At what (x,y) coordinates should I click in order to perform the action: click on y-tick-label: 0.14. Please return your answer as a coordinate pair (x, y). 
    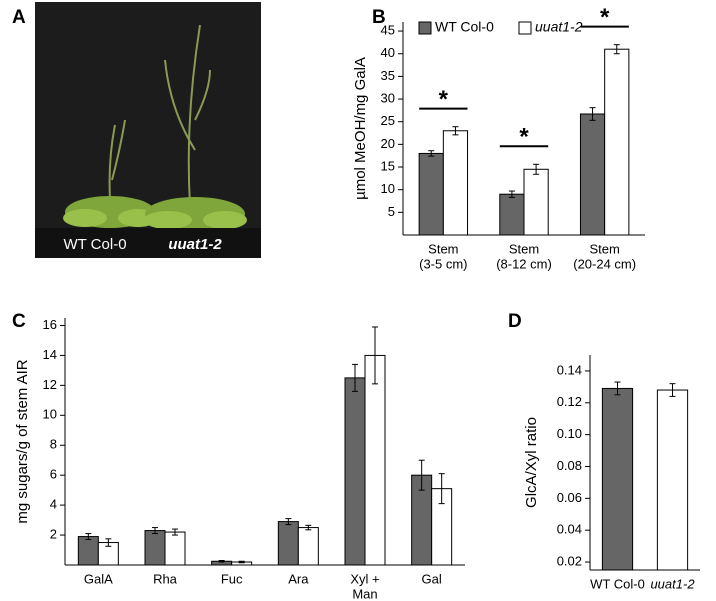
    Looking at the image, I should click on (569, 369).